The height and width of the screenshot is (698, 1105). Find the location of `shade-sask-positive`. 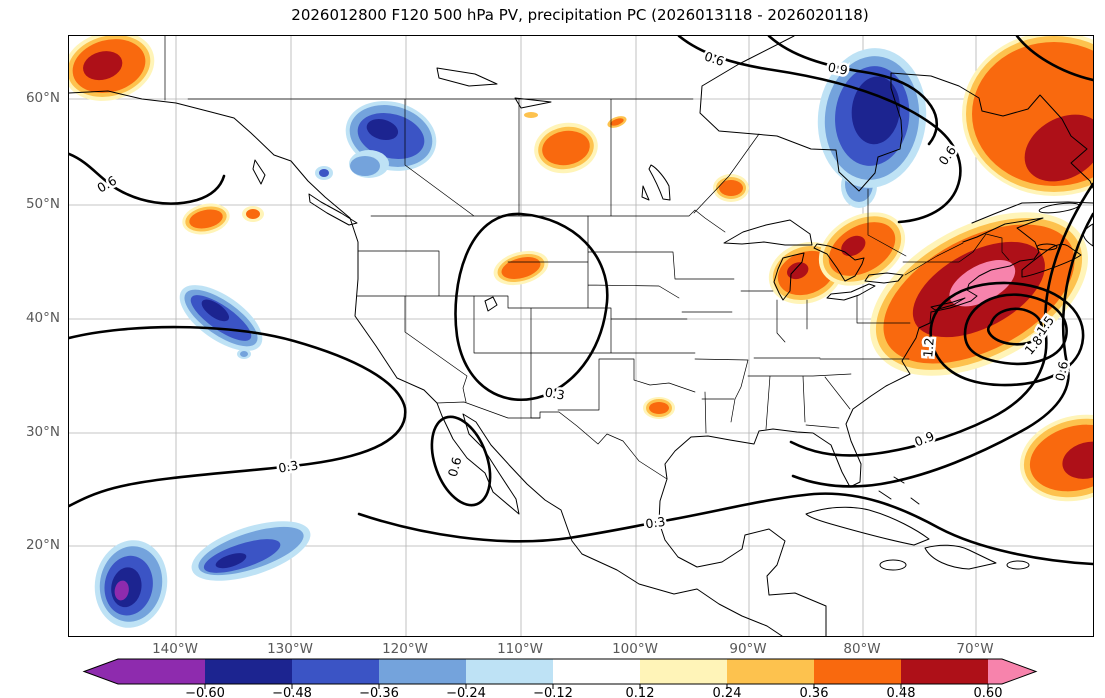

shade-sask-positive is located at coordinates (566, 148).